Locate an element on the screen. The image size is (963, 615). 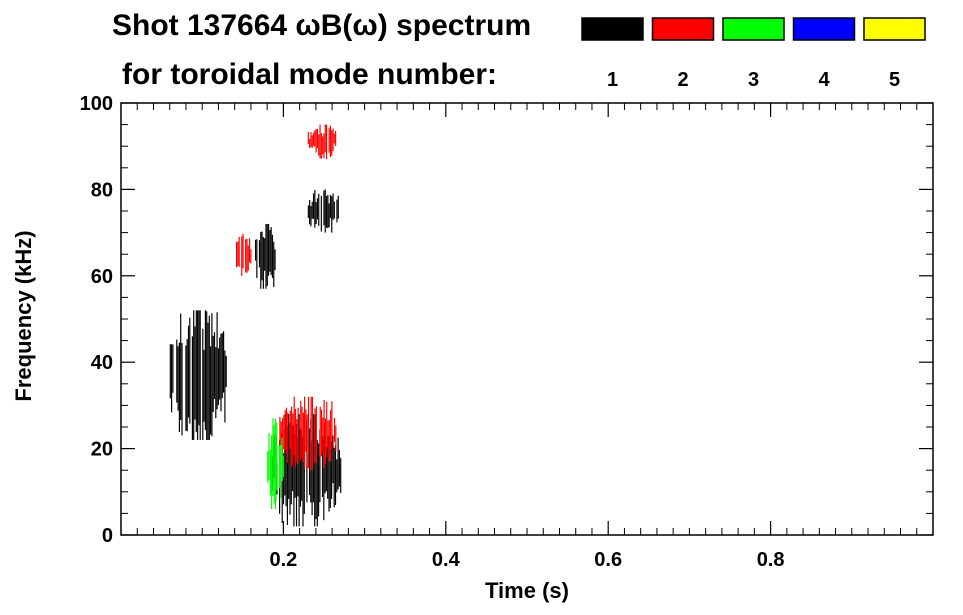
y-tick-label: 40 is located at coordinates (102, 363).